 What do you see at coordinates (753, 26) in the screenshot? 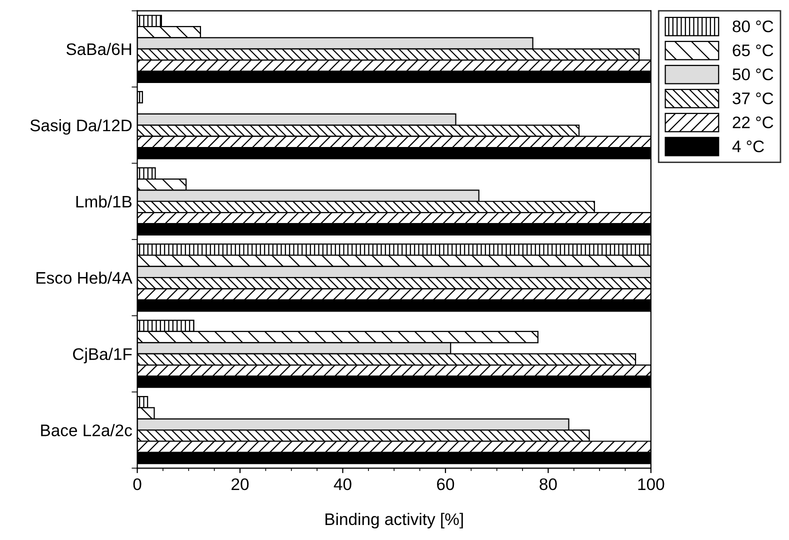
I see `legend-label: 80 °C` at bounding box center [753, 26].